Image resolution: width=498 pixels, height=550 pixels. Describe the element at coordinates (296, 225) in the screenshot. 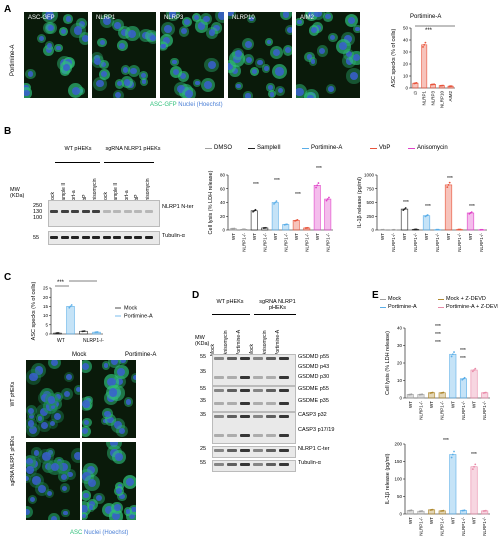

I see `b1-bar` at that location.